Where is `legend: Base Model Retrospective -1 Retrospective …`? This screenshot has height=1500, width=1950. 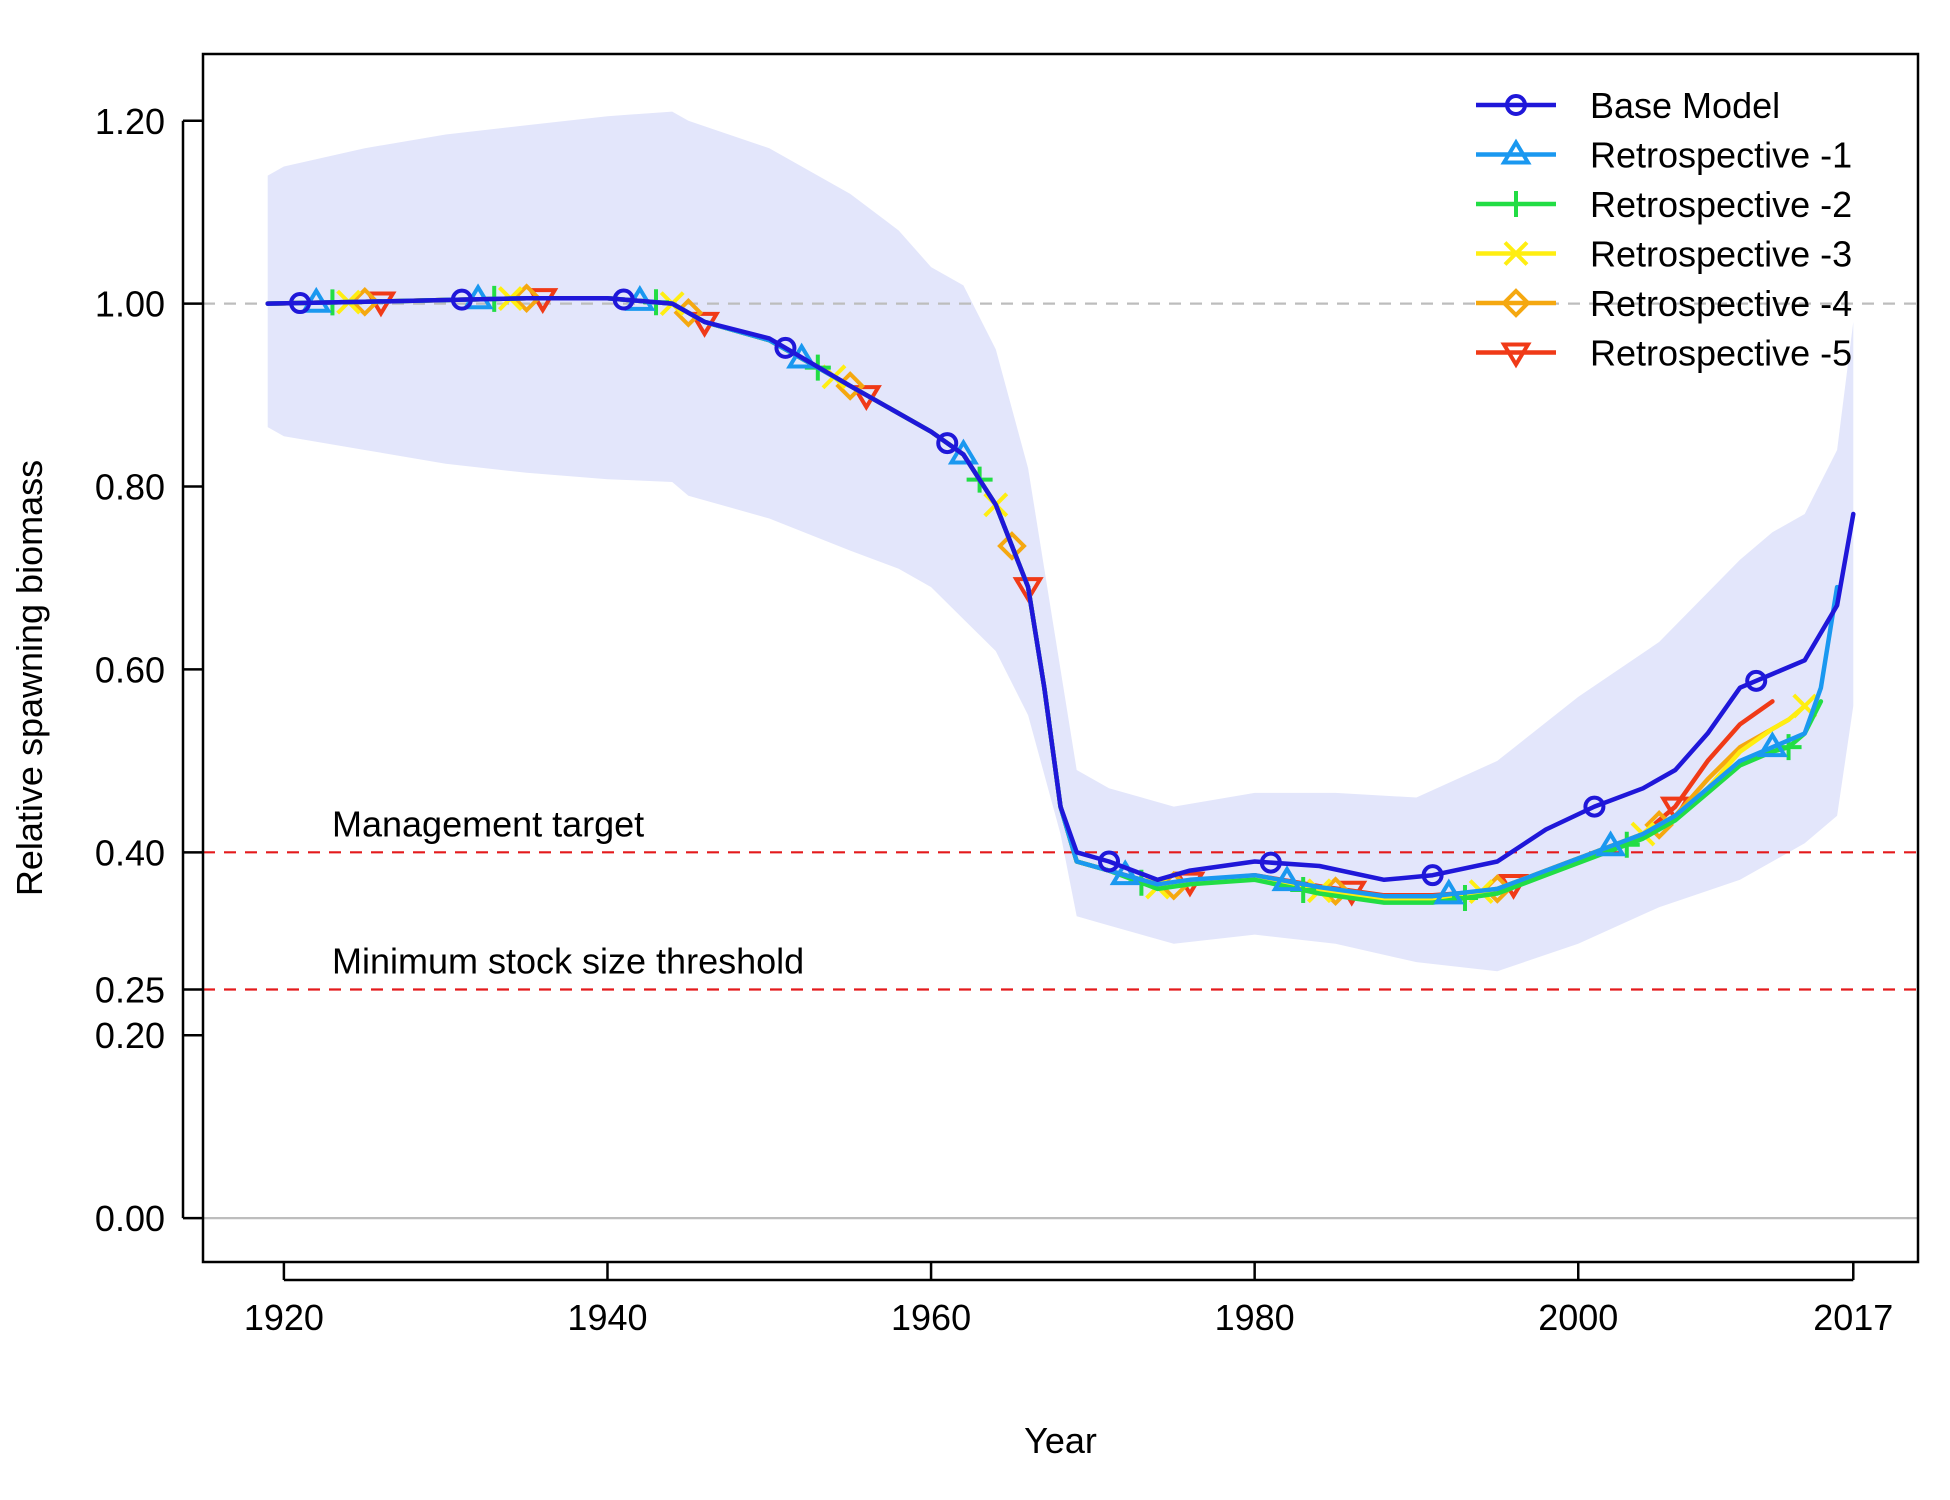 legend: Base Model Retrospective -1 Retrospective … is located at coordinates (1664, 229).